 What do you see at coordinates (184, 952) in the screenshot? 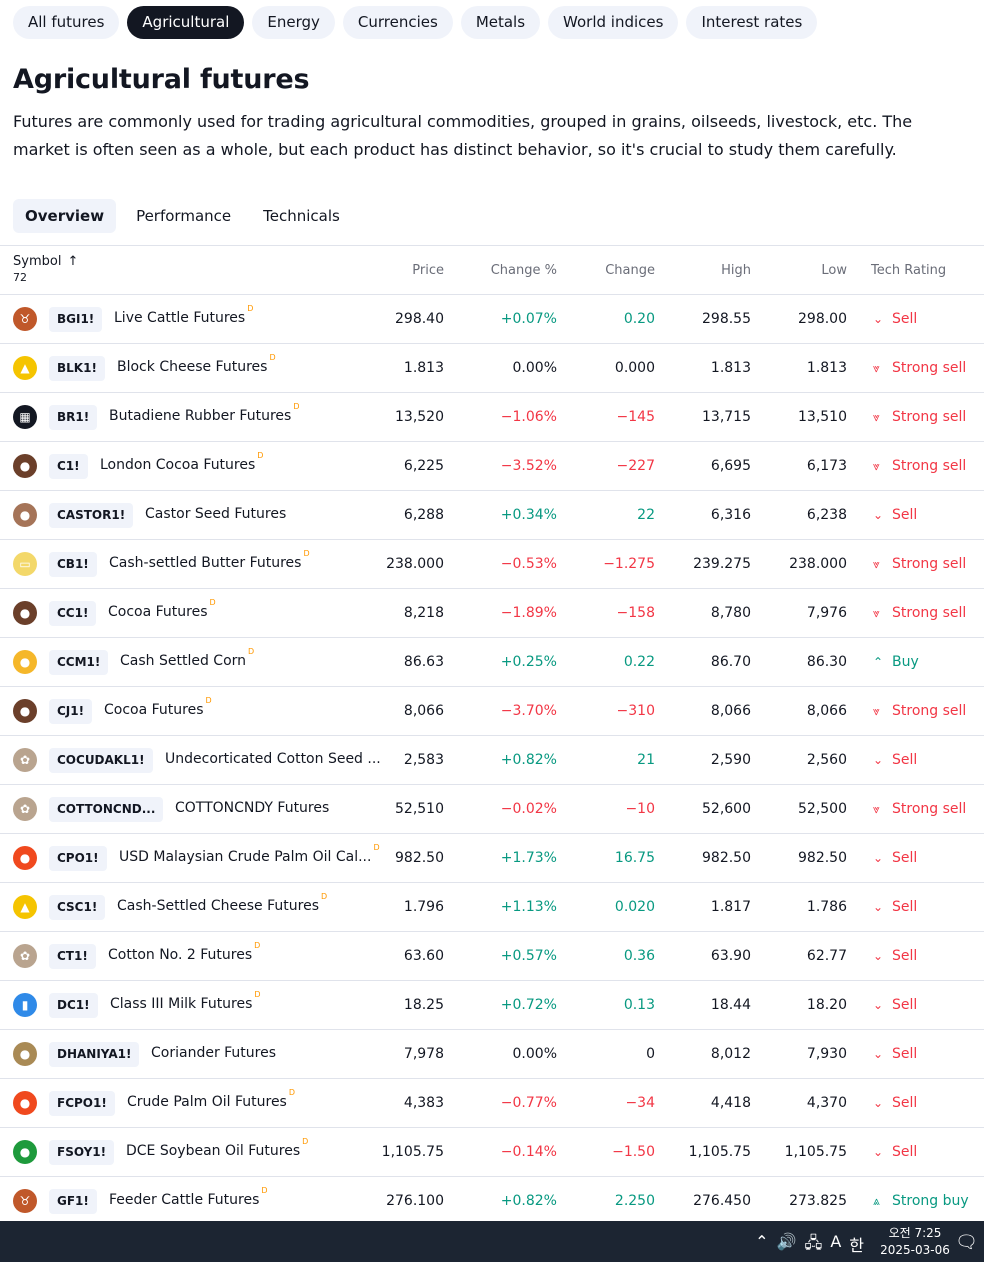
I see `instrument-name: Cotton No. 2 Futures D` at bounding box center [184, 952].